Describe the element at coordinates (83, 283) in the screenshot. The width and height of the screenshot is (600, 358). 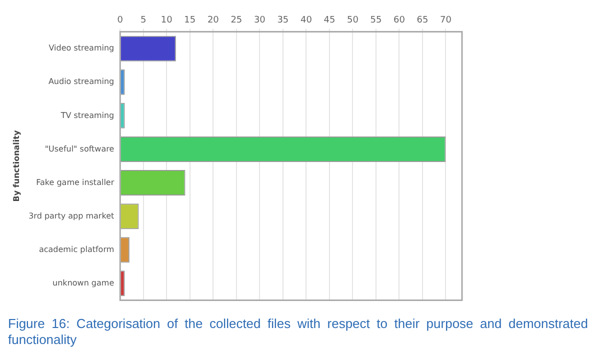
I see `y-tick-label: unknown game` at that location.